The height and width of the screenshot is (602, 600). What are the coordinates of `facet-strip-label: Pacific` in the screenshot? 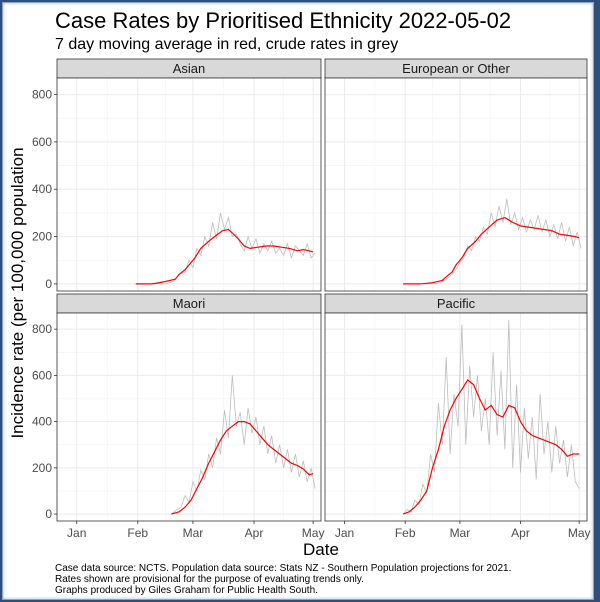 It's located at (456, 303).